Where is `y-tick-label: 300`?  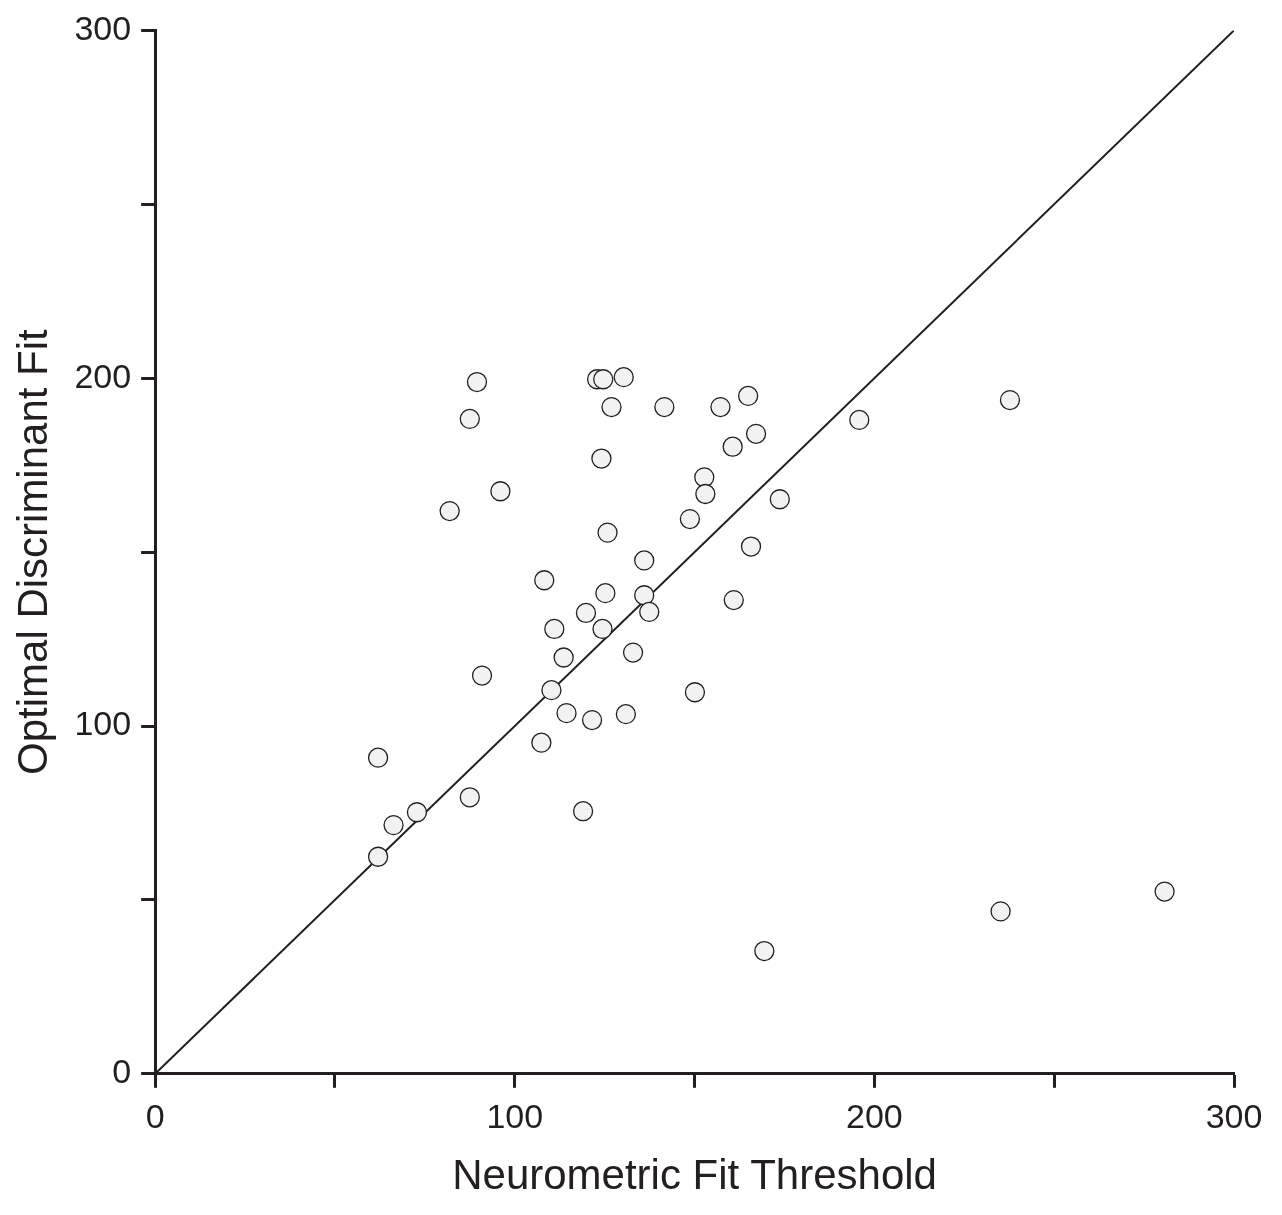 y-tick-label: 300 is located at coordinates (103, 27).